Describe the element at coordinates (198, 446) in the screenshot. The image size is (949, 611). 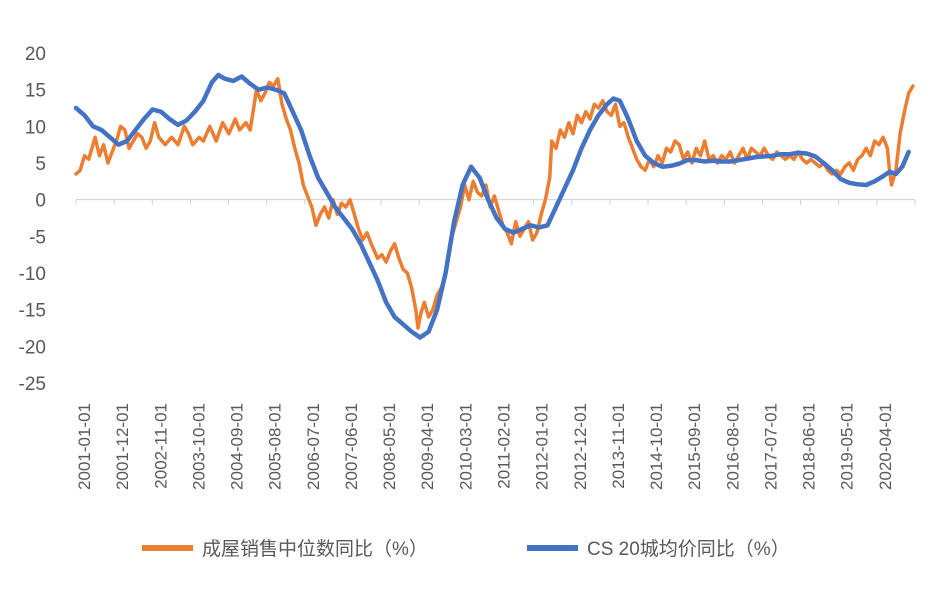
I see `x-tick-label: 2003-10-01` at that location.